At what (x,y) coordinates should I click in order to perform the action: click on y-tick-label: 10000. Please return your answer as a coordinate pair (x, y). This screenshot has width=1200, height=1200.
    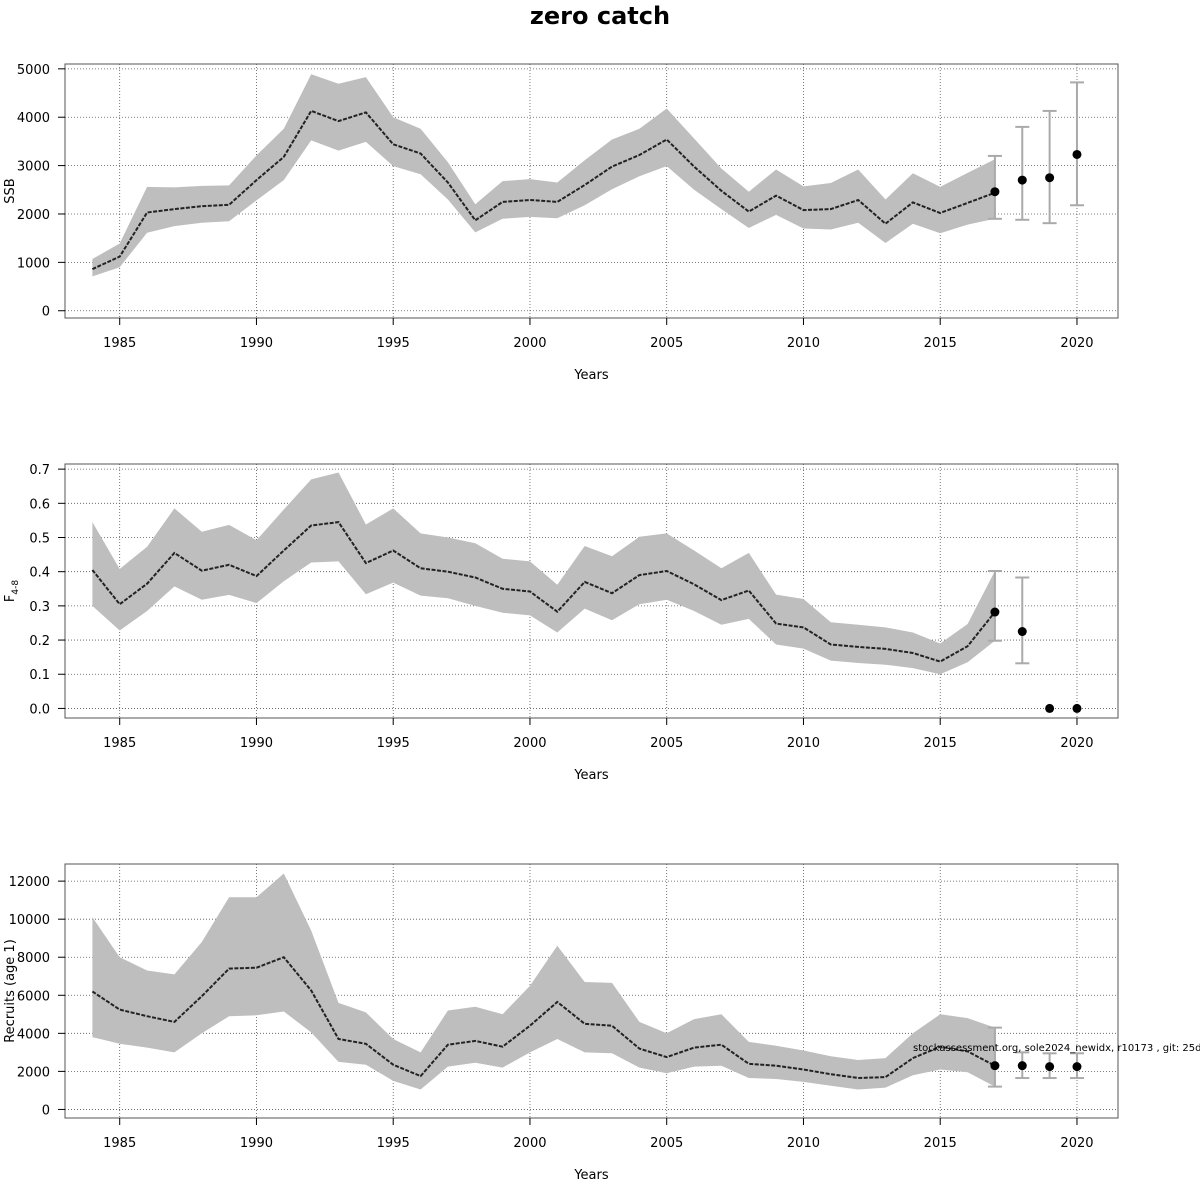
    Looking at the image, I should click on (29, 920).